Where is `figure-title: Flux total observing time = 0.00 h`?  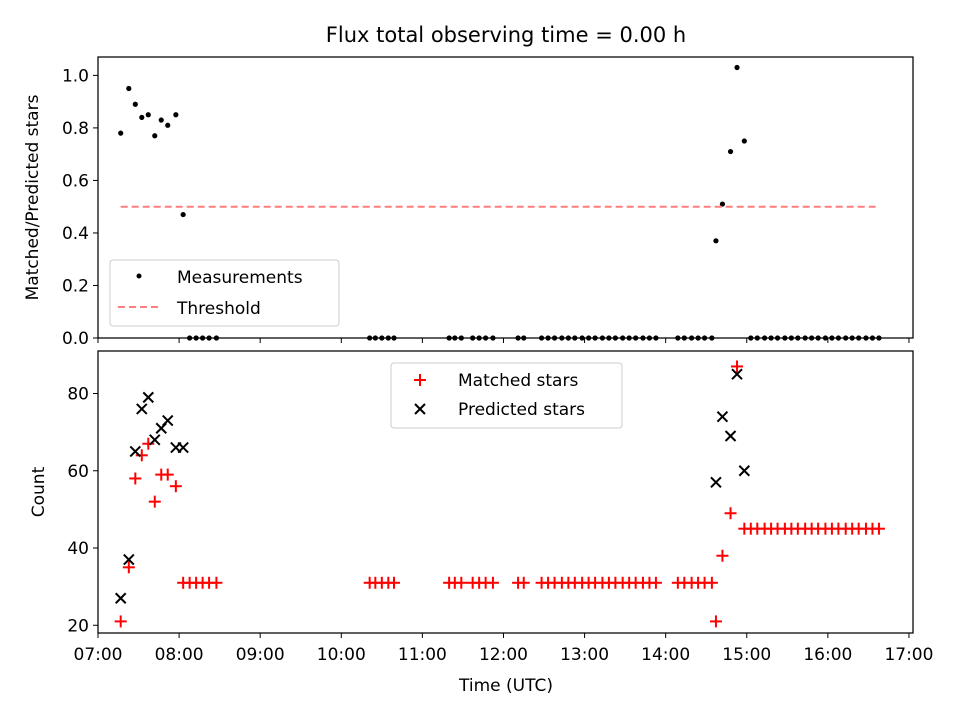 figure-title: Flux total observing time = 0.00 h is located at coordinates (506, 35).